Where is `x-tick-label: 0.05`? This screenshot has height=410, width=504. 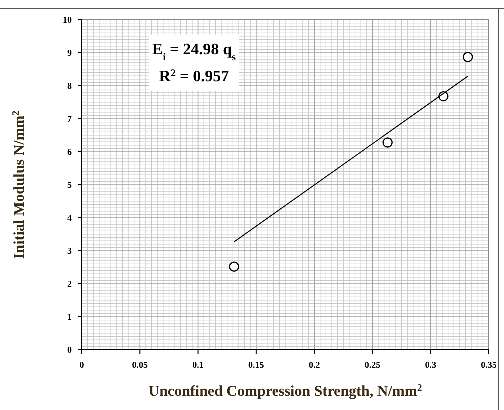 x-tick-label: 0.05 is located at coordinates (140, 365).